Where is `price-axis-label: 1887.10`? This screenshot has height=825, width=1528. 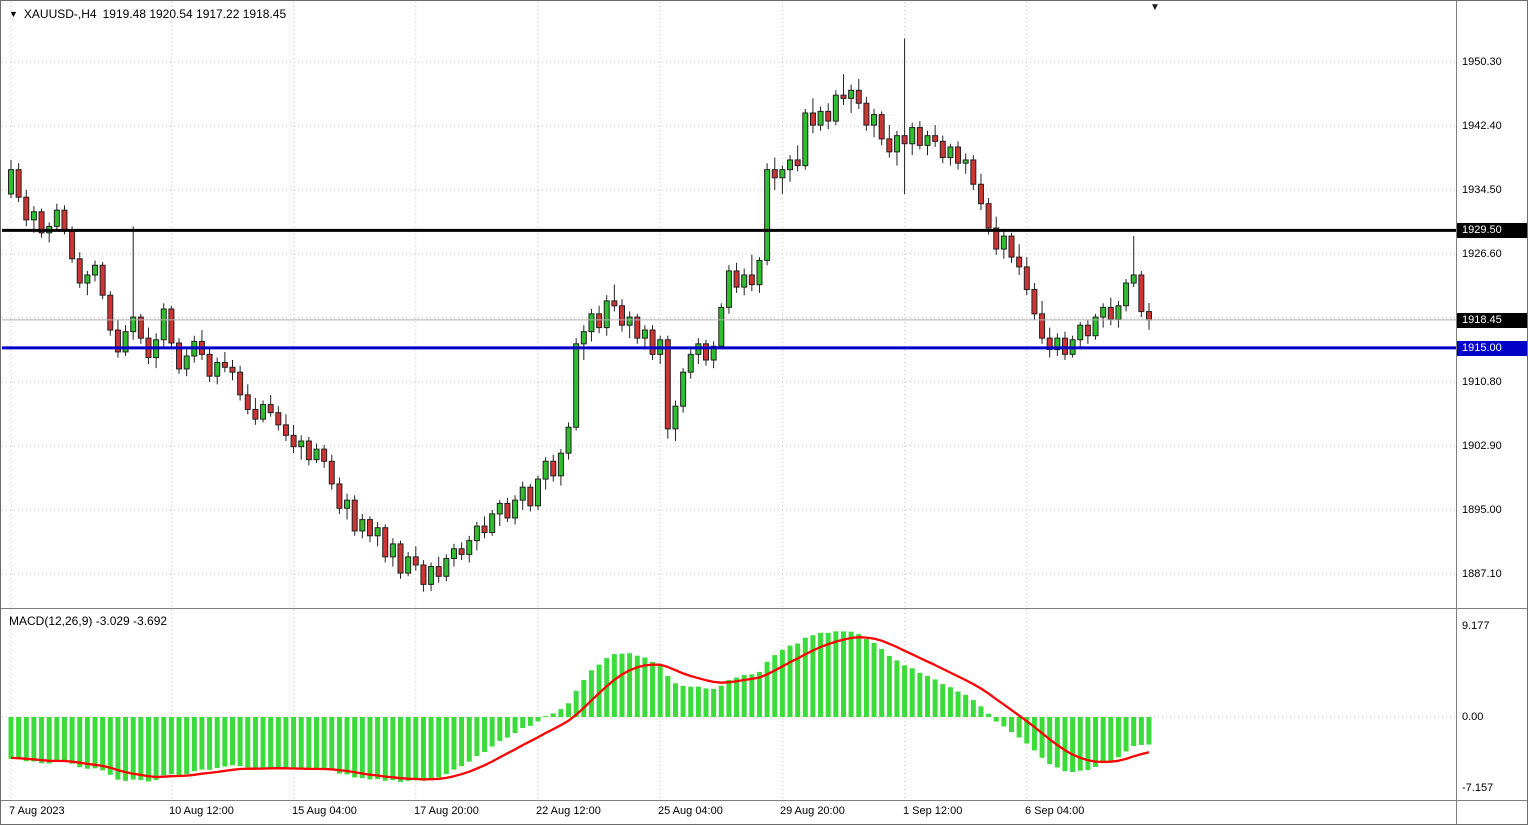 price-axis-label: 1887.10 is located at coordinates (1482, 574).